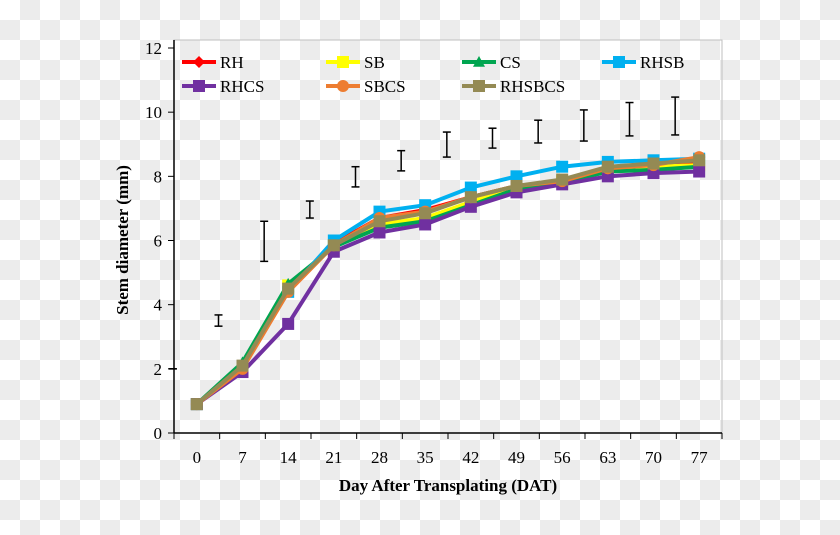  Describe the element at coordinates (158, 241) in the screenshot. I see `y-tick-label: 6` at that location.